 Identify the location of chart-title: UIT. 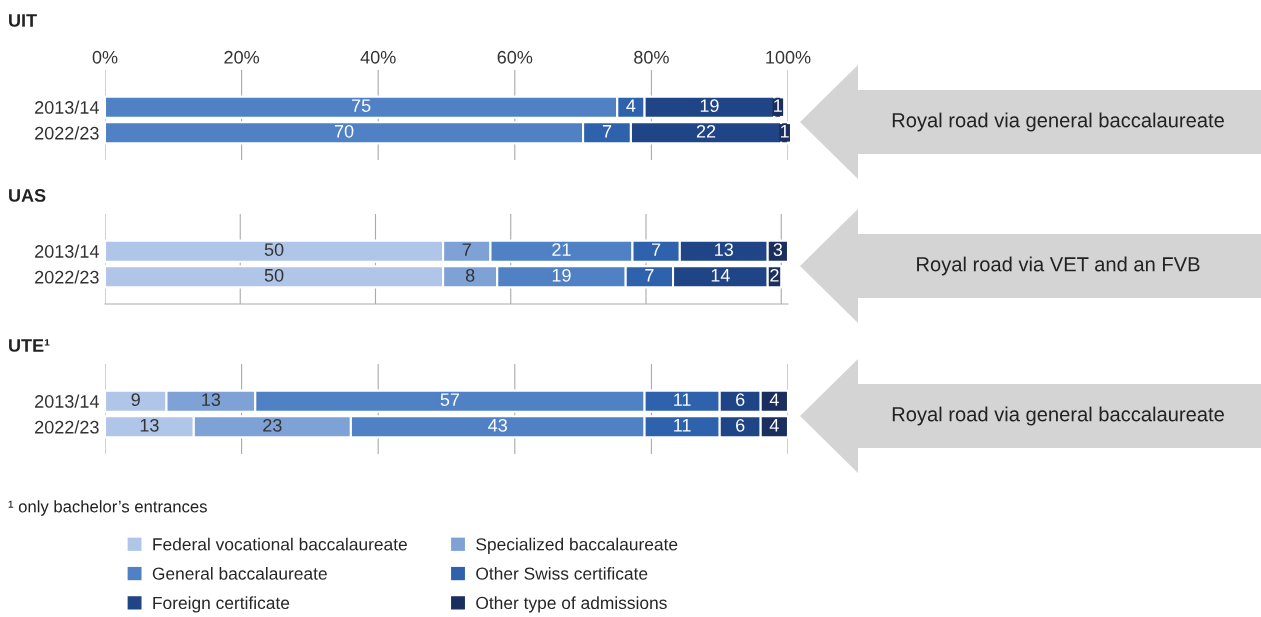
(23, 20).